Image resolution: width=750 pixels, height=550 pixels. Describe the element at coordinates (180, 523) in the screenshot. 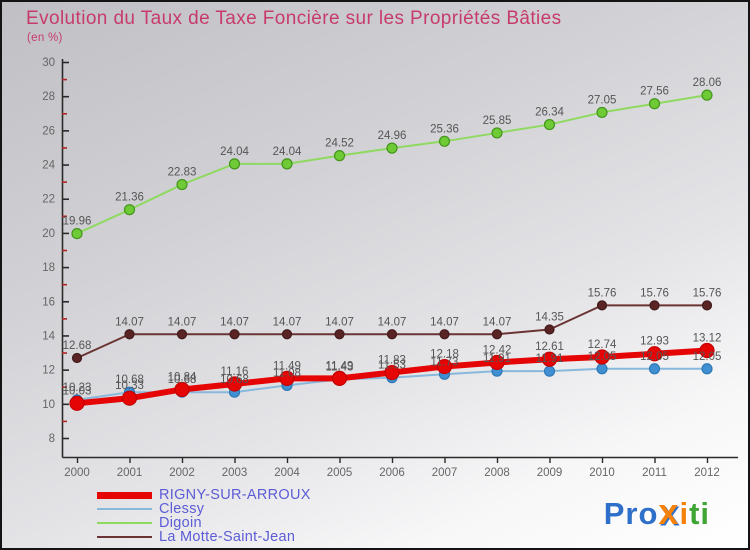

I see `legend-label: Digoin` at that location.